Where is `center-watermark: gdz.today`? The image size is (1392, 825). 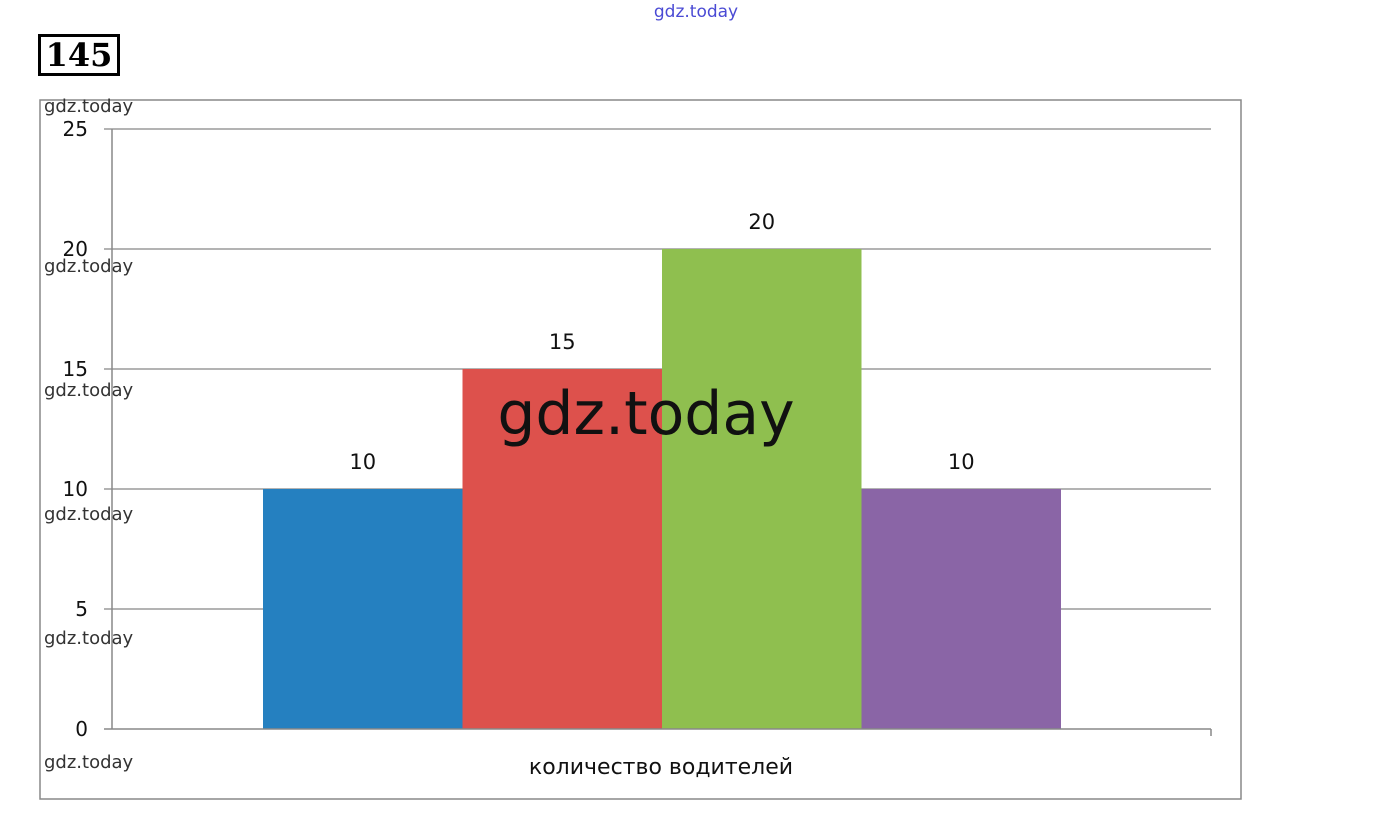
center-watermark: gdz.today is located at coordinates (645, 414).